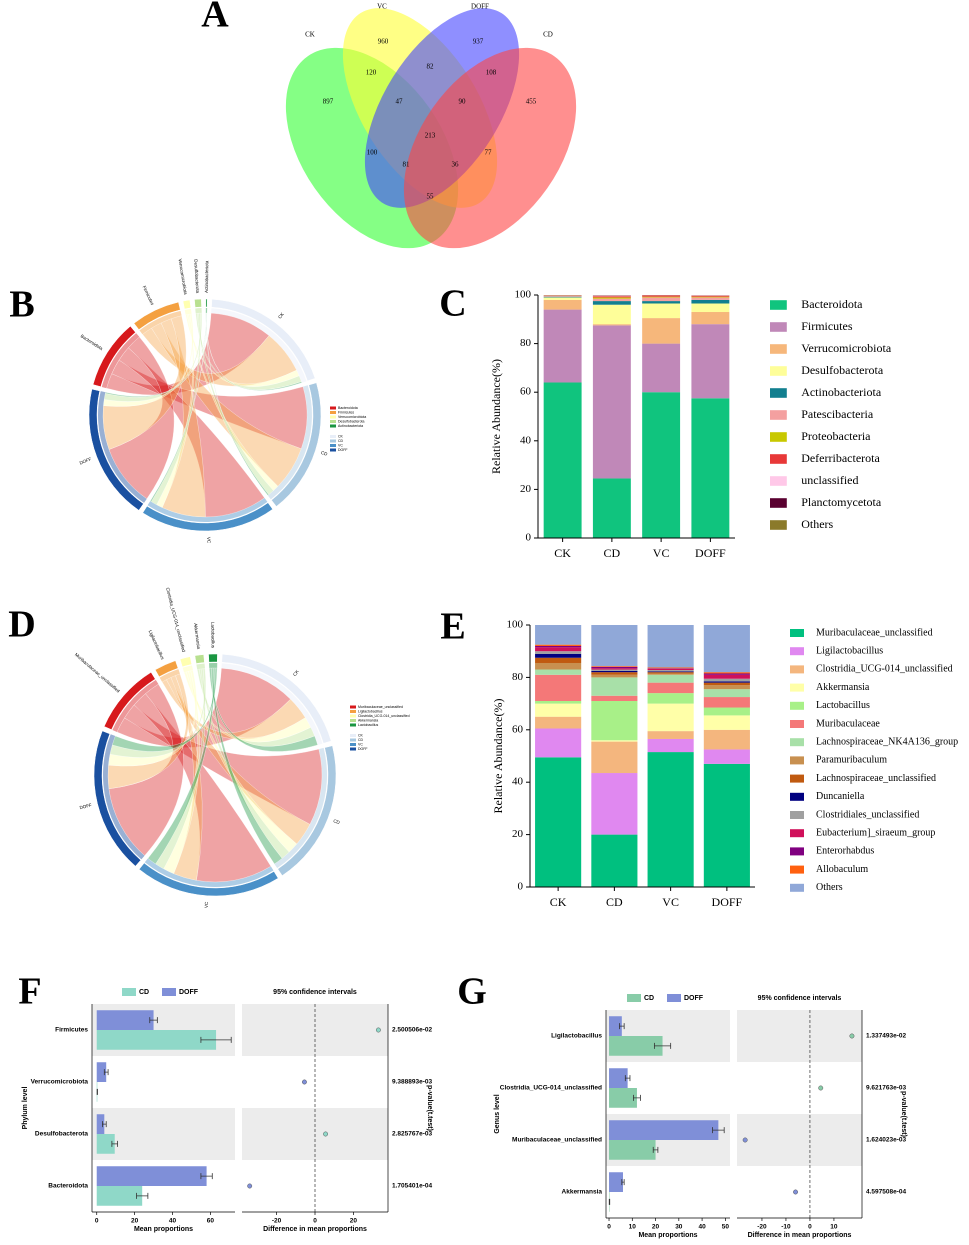  What do you see at coordinates (478, 42) in the screenshot?
I see `region-count: 937` at bounding box center [478, 42].